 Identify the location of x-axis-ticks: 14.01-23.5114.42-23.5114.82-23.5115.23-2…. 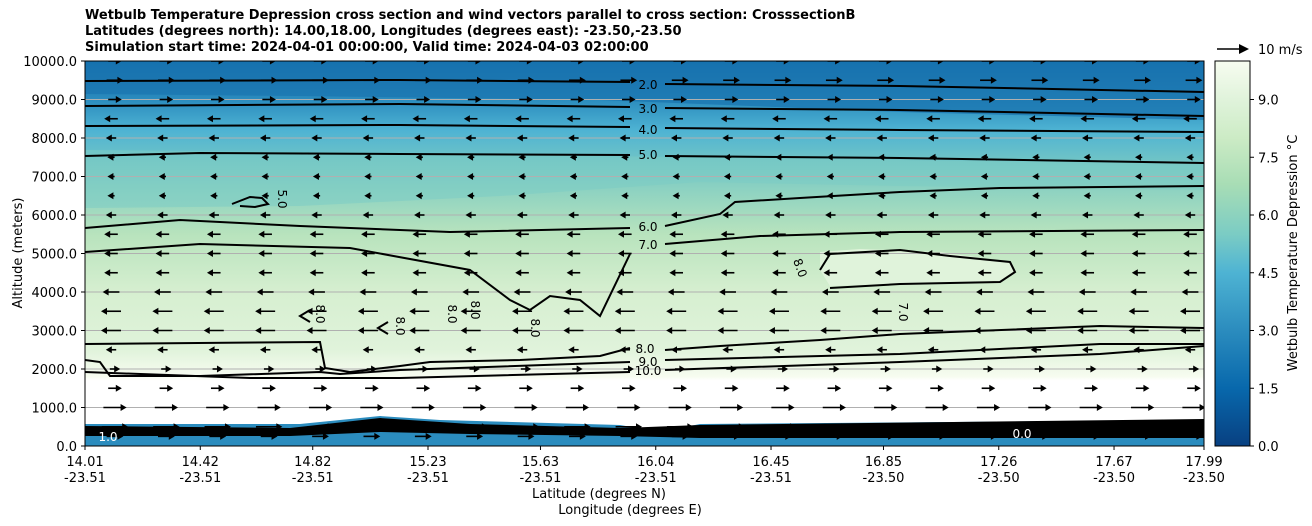
(644, 466).